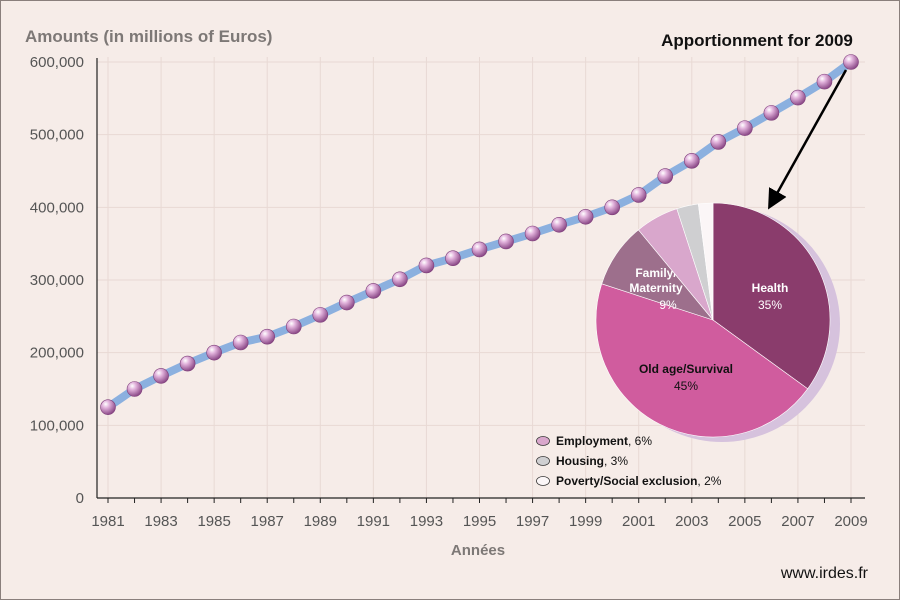 The height and width of the screenshot is (600, 900). Describe the element at coordinates (656, 288) in the screenshot. I see `pie-slice-label: Maternity` at that location.